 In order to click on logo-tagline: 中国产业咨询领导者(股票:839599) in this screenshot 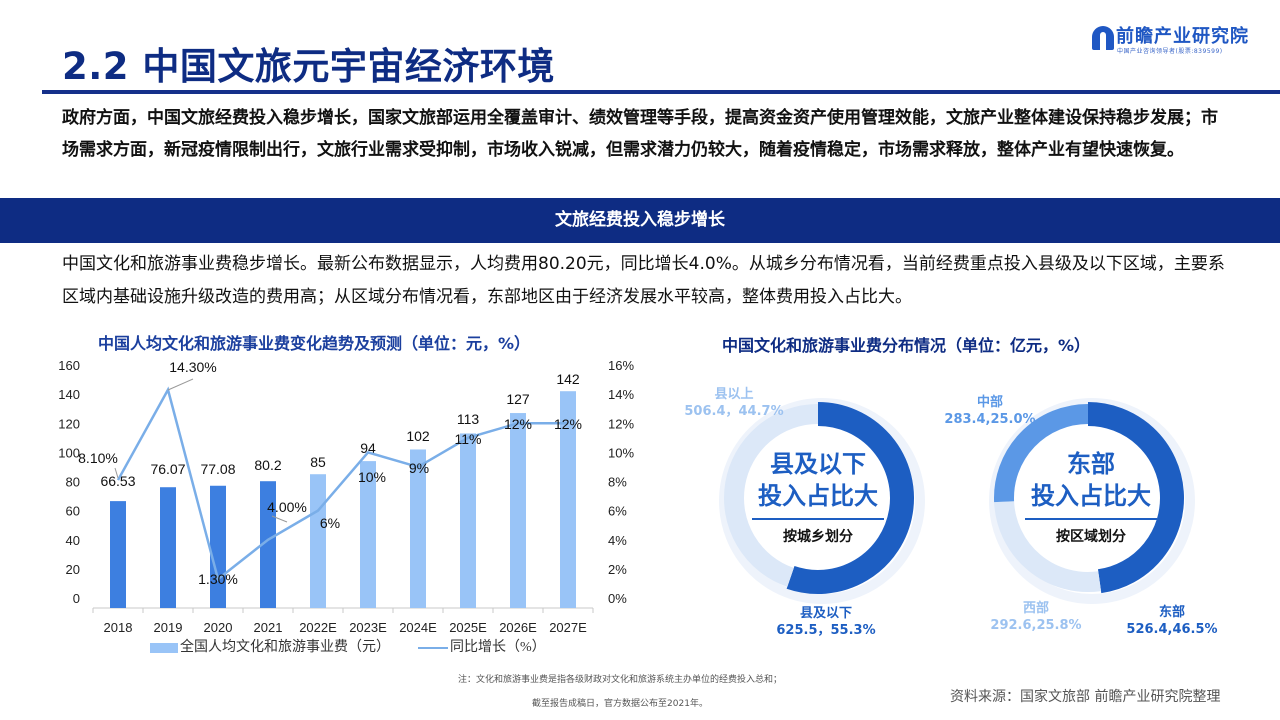, I will do `click(1170, 51)`.